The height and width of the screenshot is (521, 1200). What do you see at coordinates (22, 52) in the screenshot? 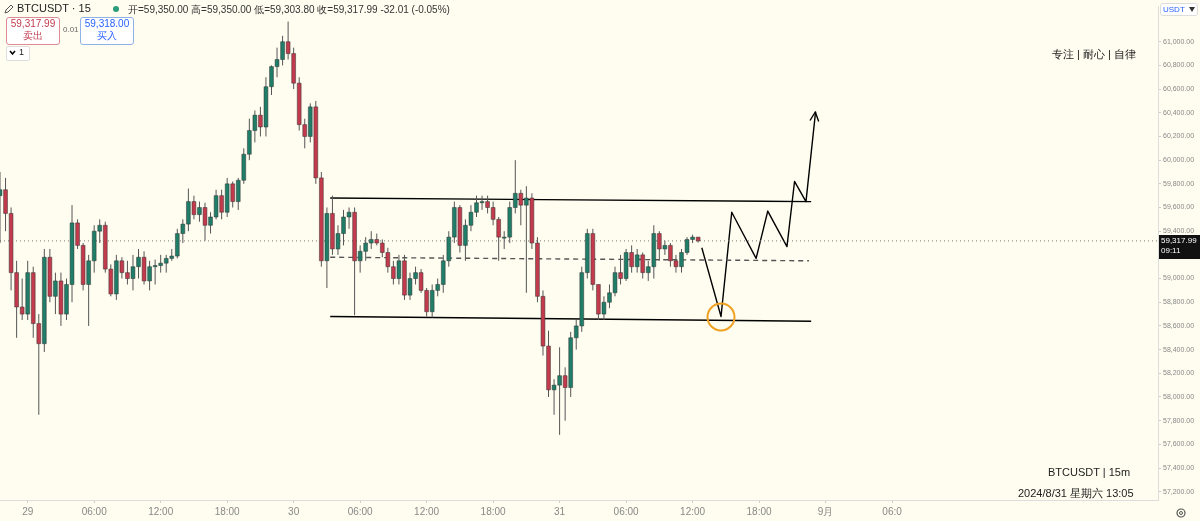
I see `annotation: 1` at bounding box center [22, 52].